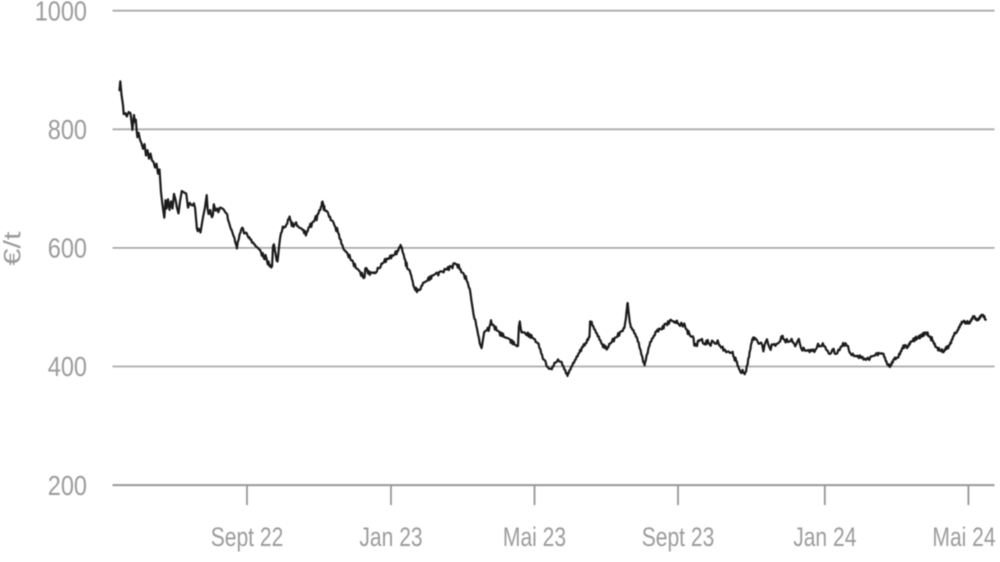 The height and width of the screenshot is (562, 1000). I want to click on svg-text: 600, so click(67, 249).